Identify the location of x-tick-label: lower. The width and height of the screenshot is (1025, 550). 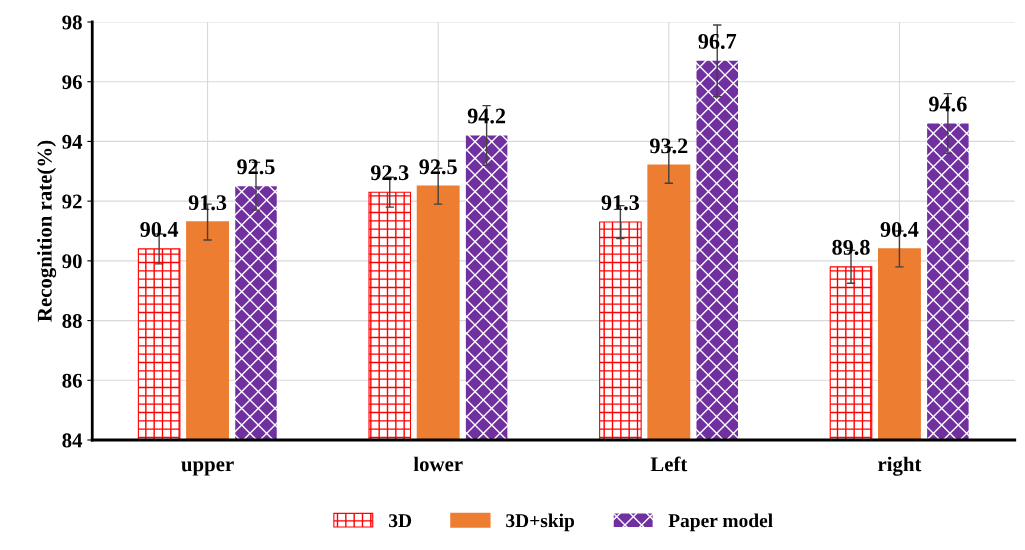
(438, 464).